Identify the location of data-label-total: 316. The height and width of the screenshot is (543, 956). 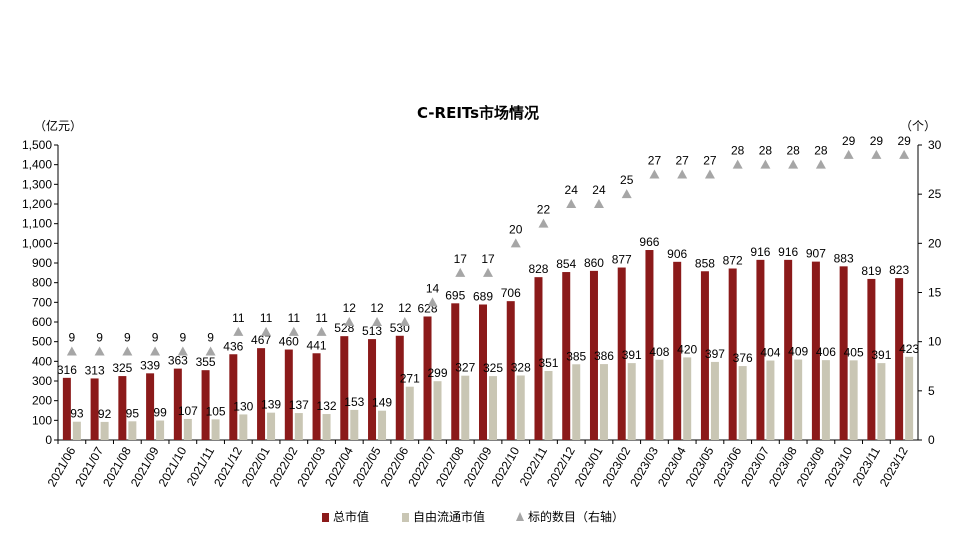
(67, 370).